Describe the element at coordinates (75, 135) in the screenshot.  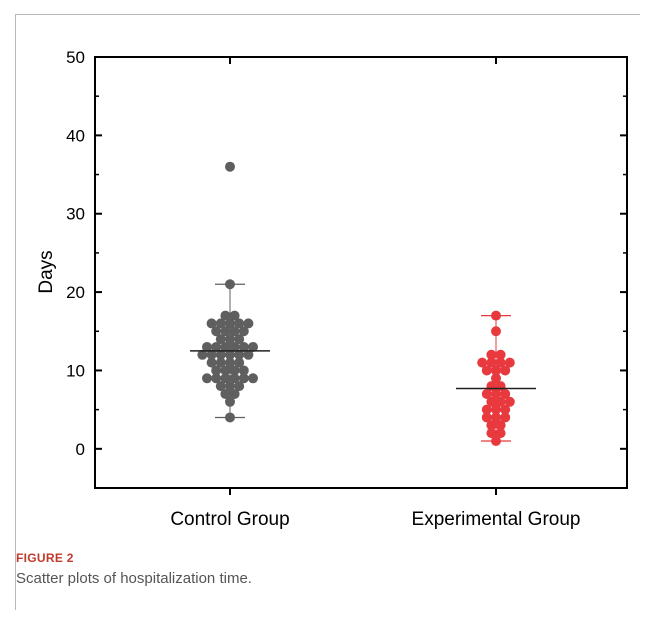
I see `y-tick-label: 40` at that location.